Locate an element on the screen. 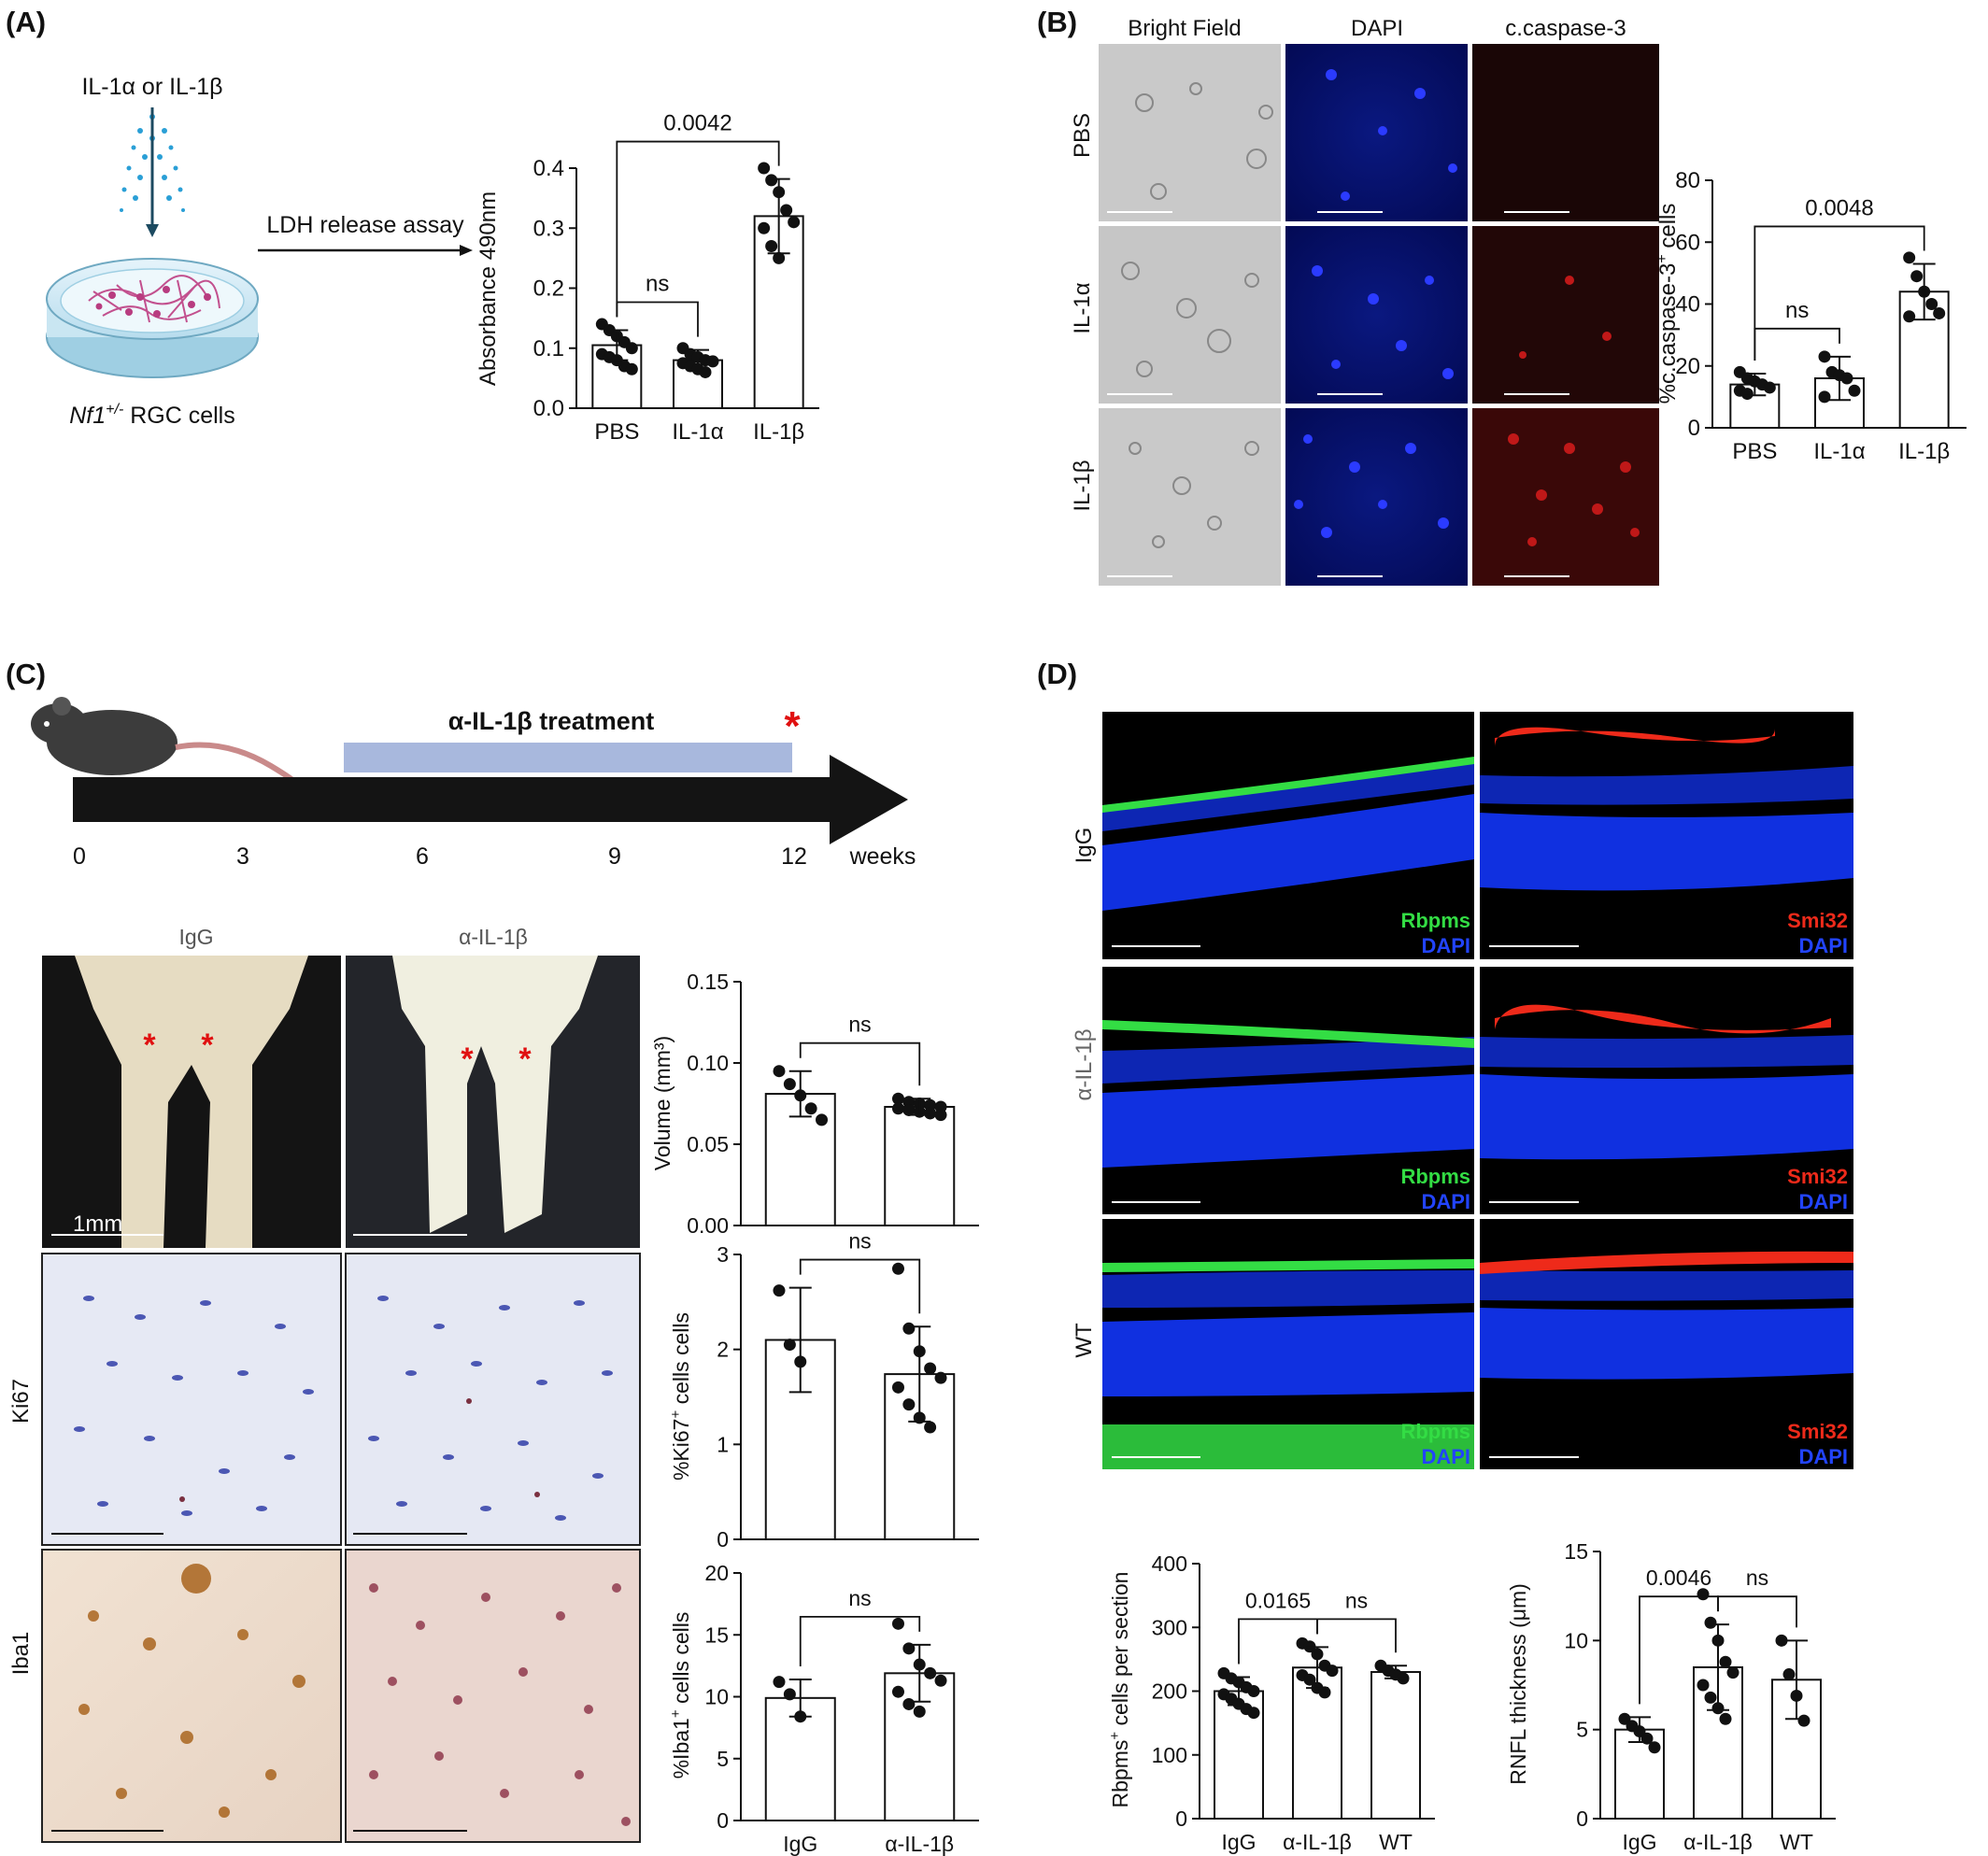  y-tick-label: 400 is located at coordinates (1169, 1563).